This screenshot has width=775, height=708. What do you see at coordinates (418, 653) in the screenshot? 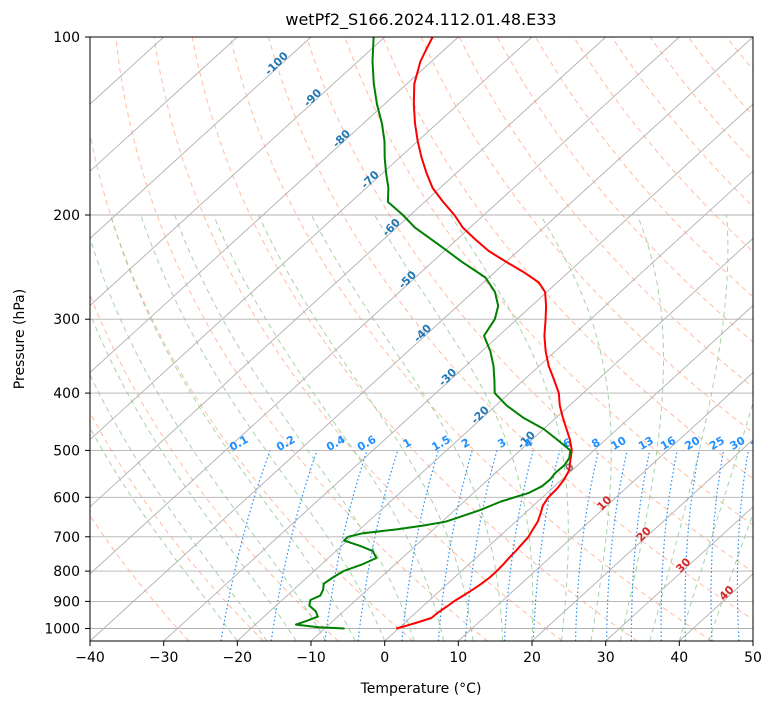
I see `x-axis: −40 −30 −20 −10 0 10 20 30 40 50` at bounding box center [418, 653].